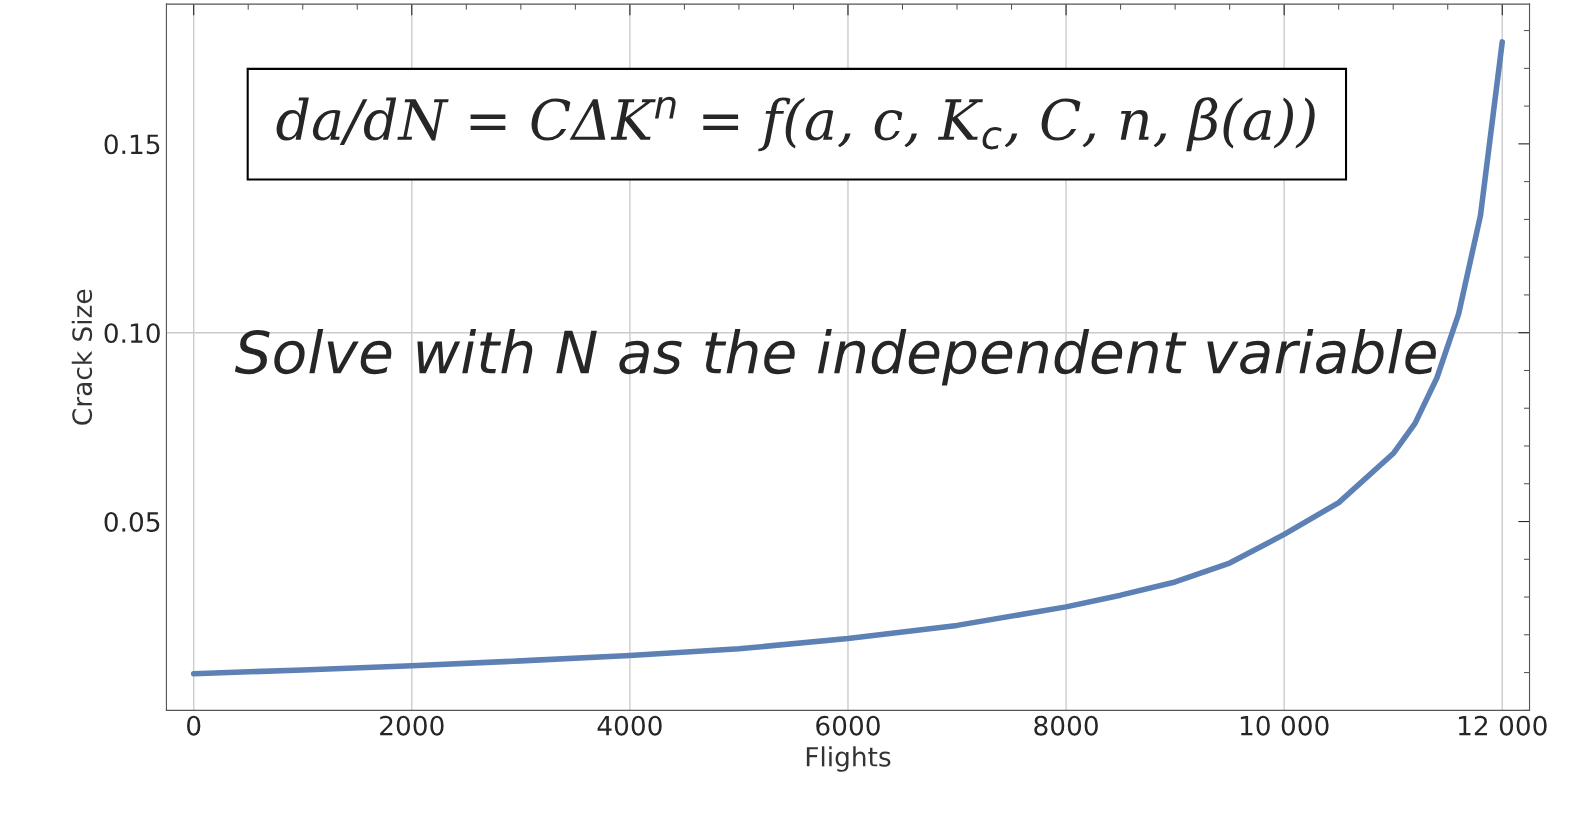 The image size is (1585, 826). I want to click on x-tick-label: 2000, so click(412, 725).